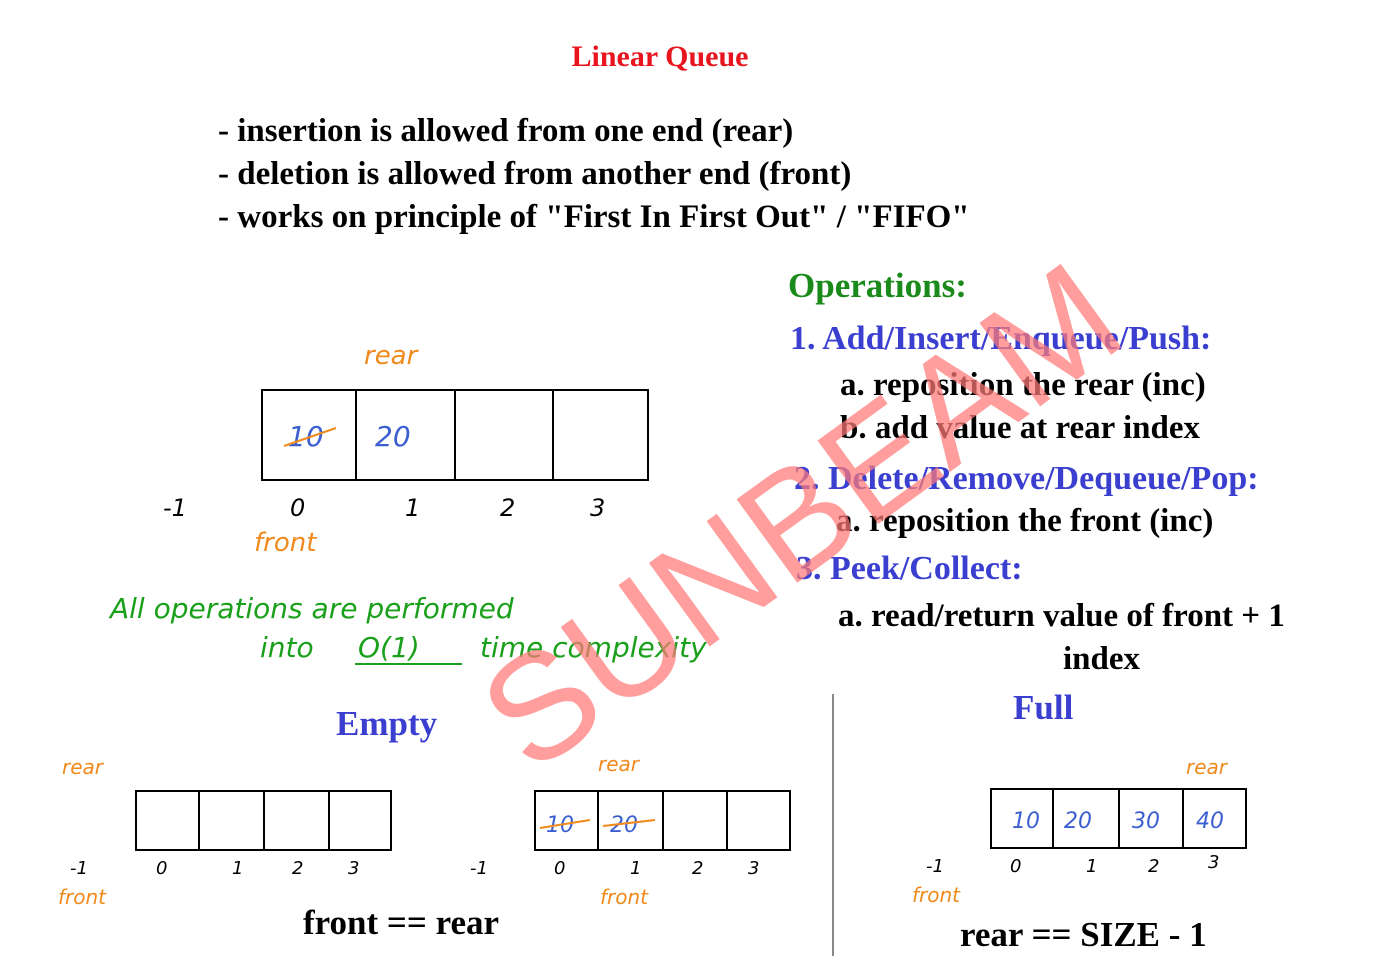  Describe the element at coordinates (353, 868) in the screenshot. I see `empty-a-index-3: 3` at that location.